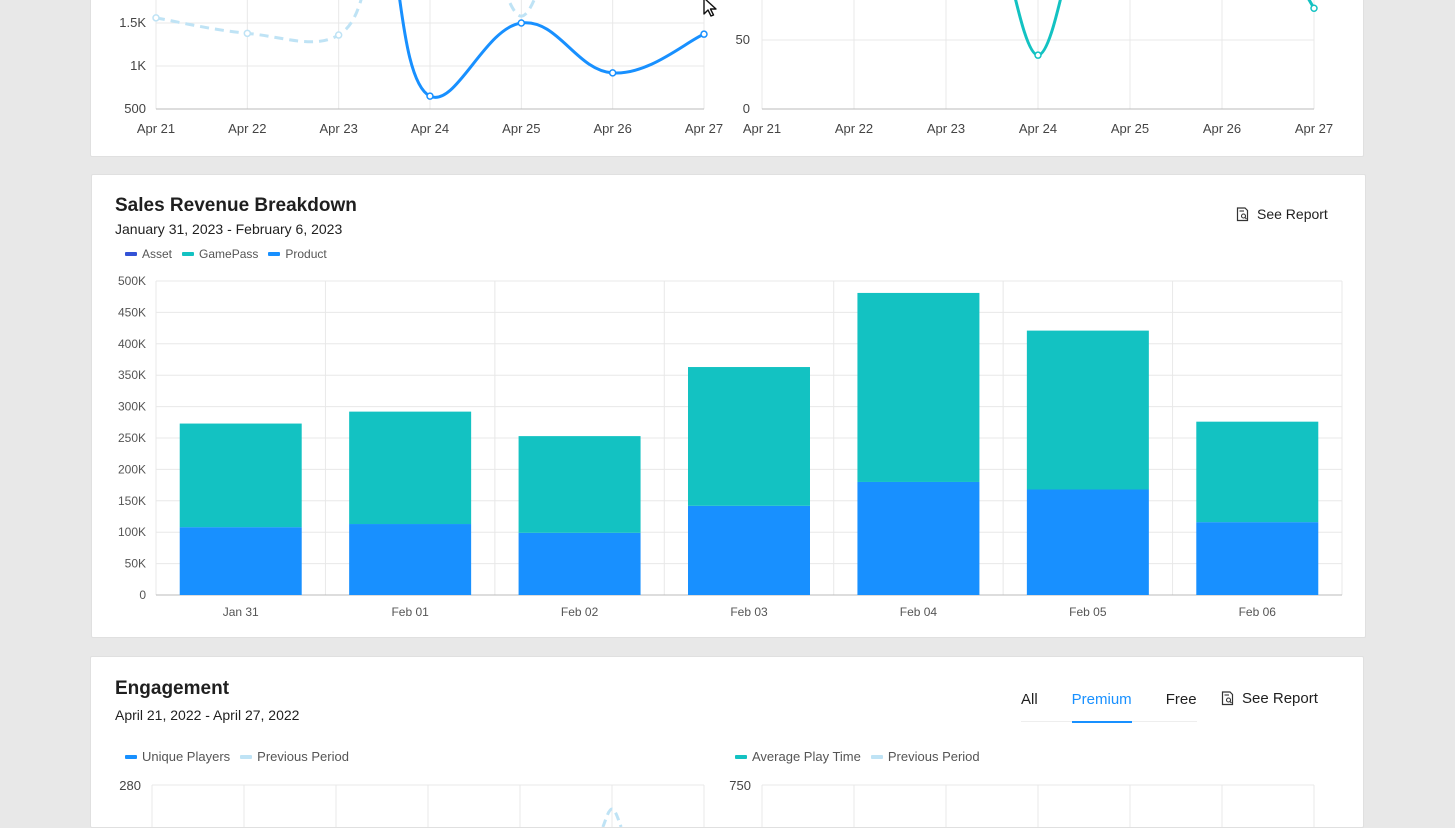 This screenshot has width=1455, height=828. Describe the element at coordinates (157, 254) in the screenshot. I see `legend-label: Asset` at that location.